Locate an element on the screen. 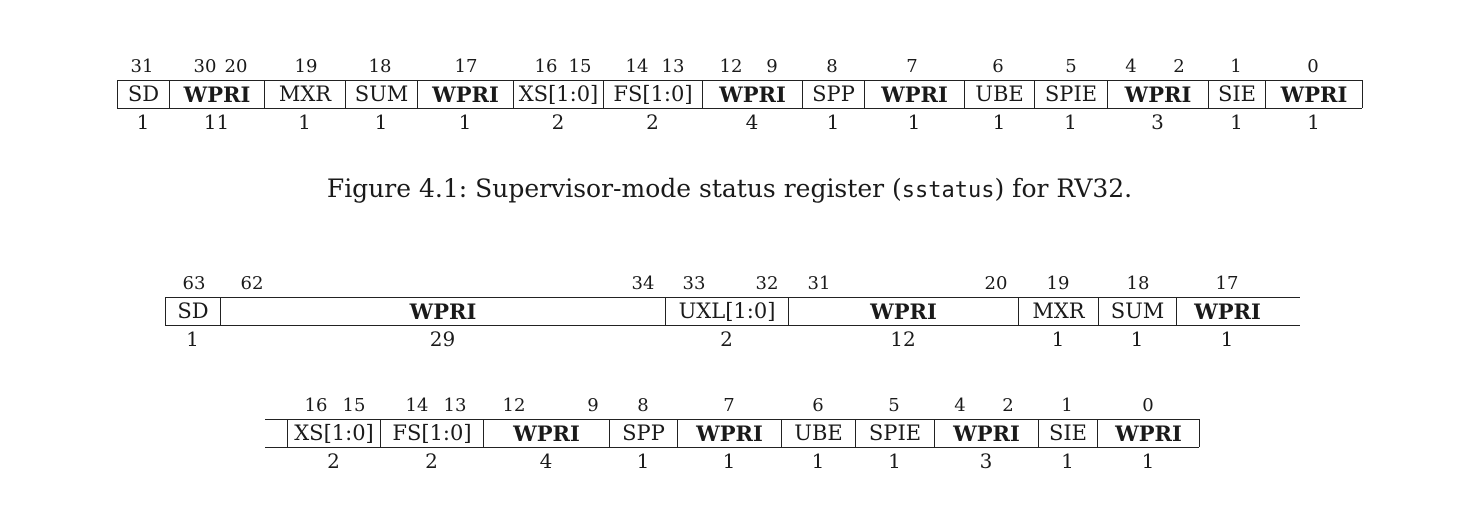 The width and height of the screenshot is (1459, 513). bit-index: 14 is located at coordinates (417, 405).